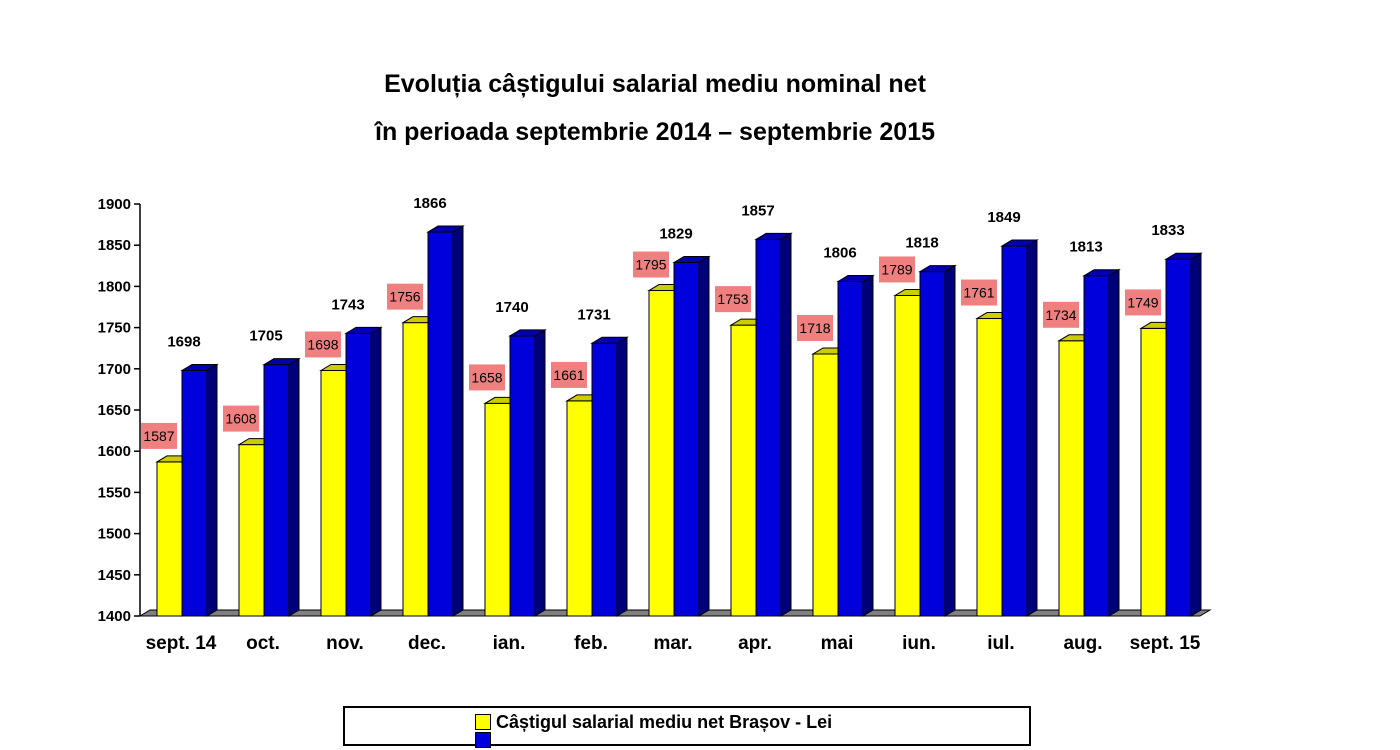  What do you see at coordinates (347, 304) in the screenshot?
I see `data-label-series2: 1743` at bounding box center [347, 304].